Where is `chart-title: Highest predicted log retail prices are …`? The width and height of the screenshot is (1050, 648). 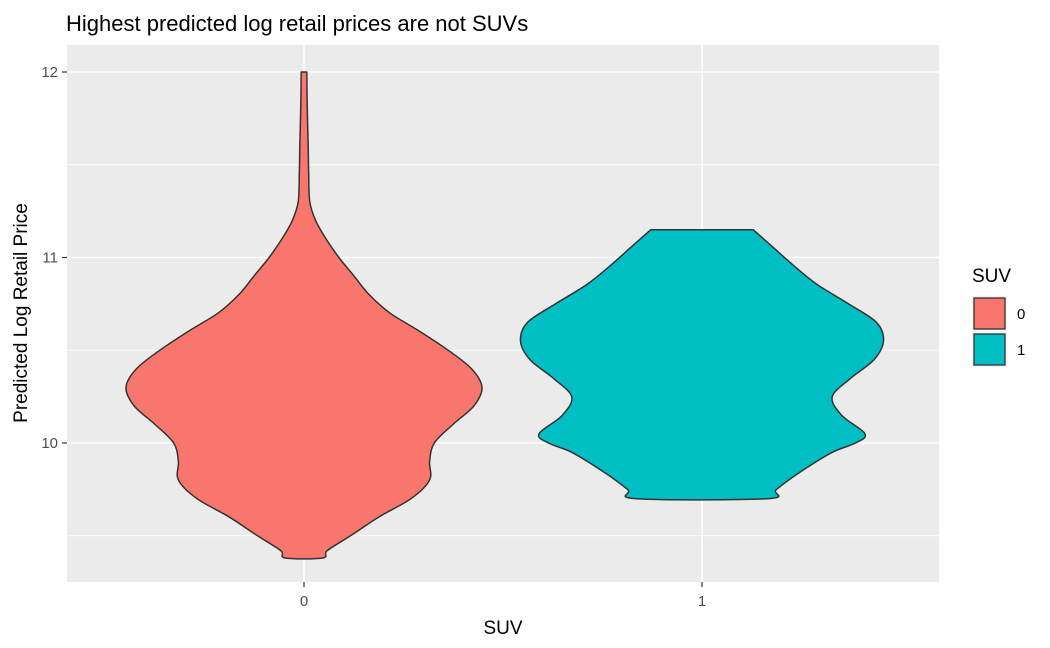 chart-title: Highest predicted log retail prices are … is located at coordinates (297, 23).